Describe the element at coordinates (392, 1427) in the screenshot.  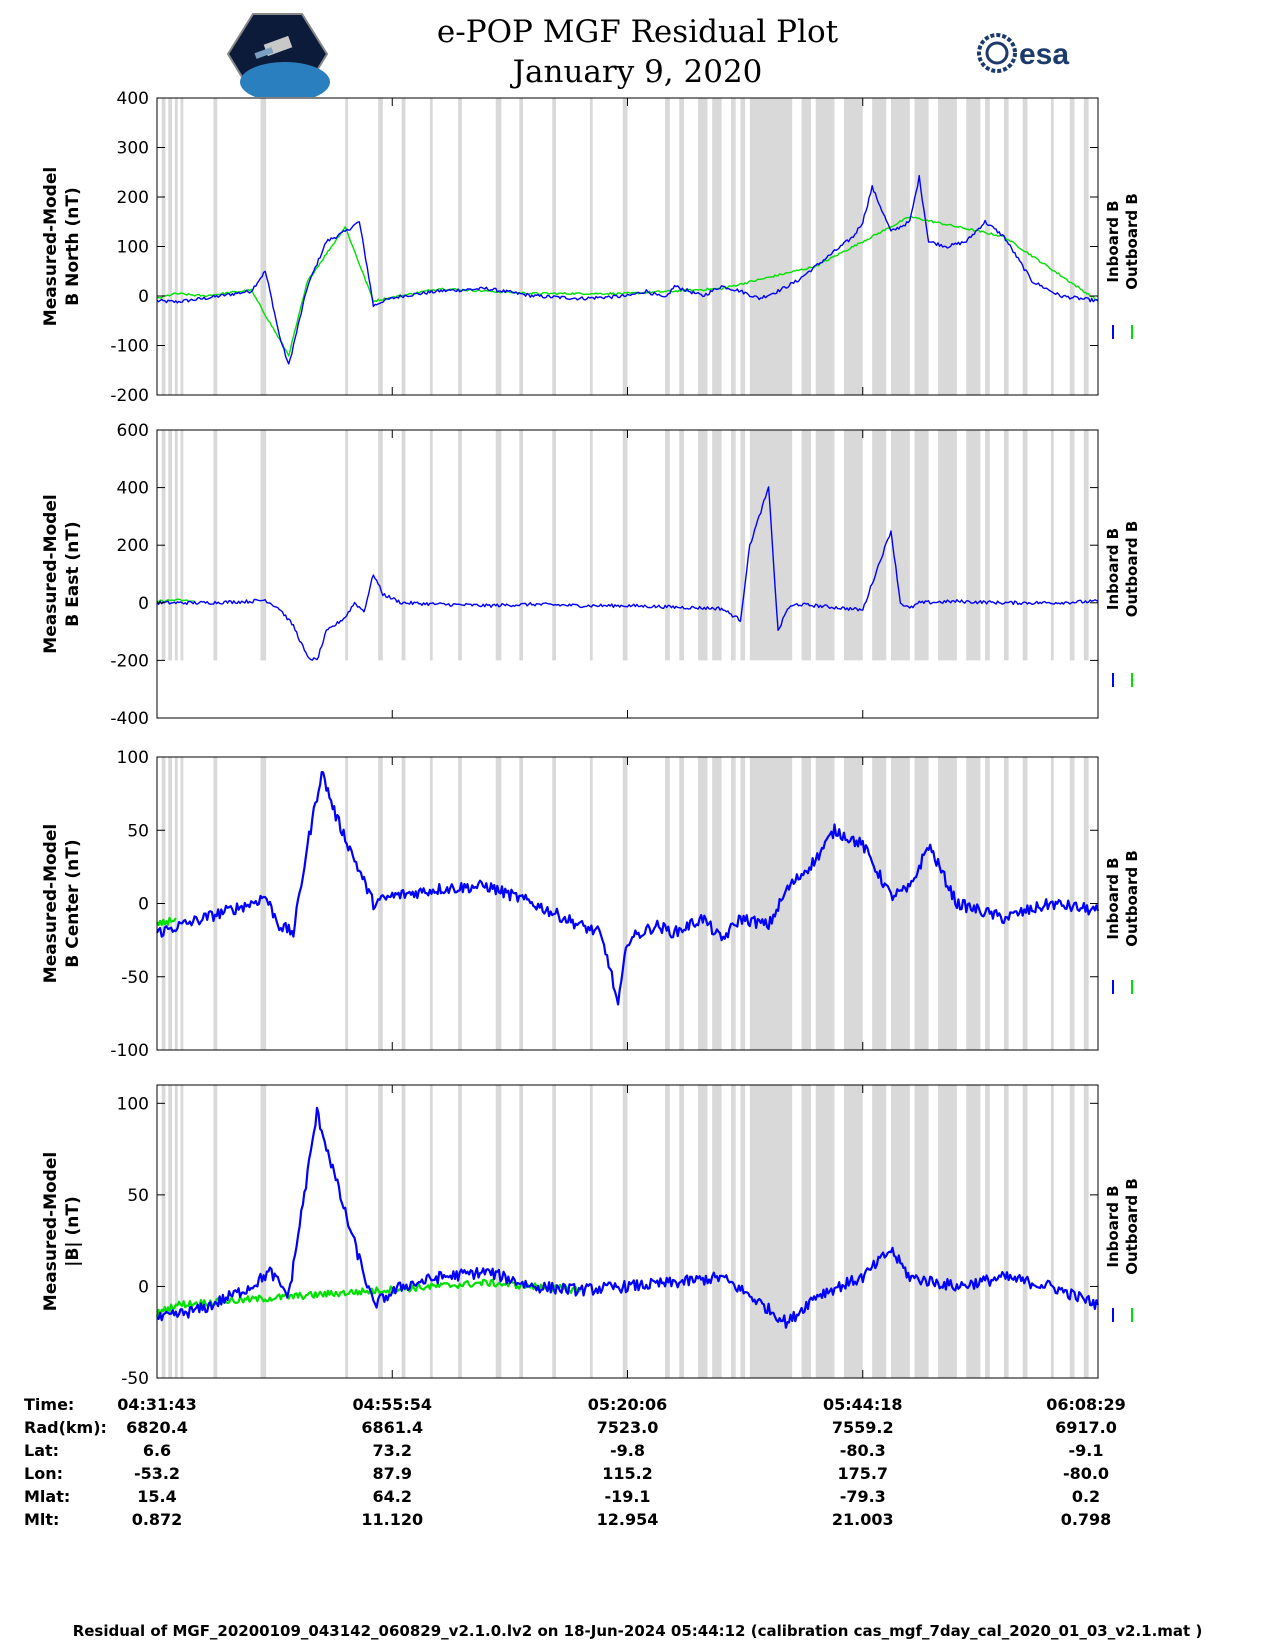
I see `info-value: 6861.4` at that location.